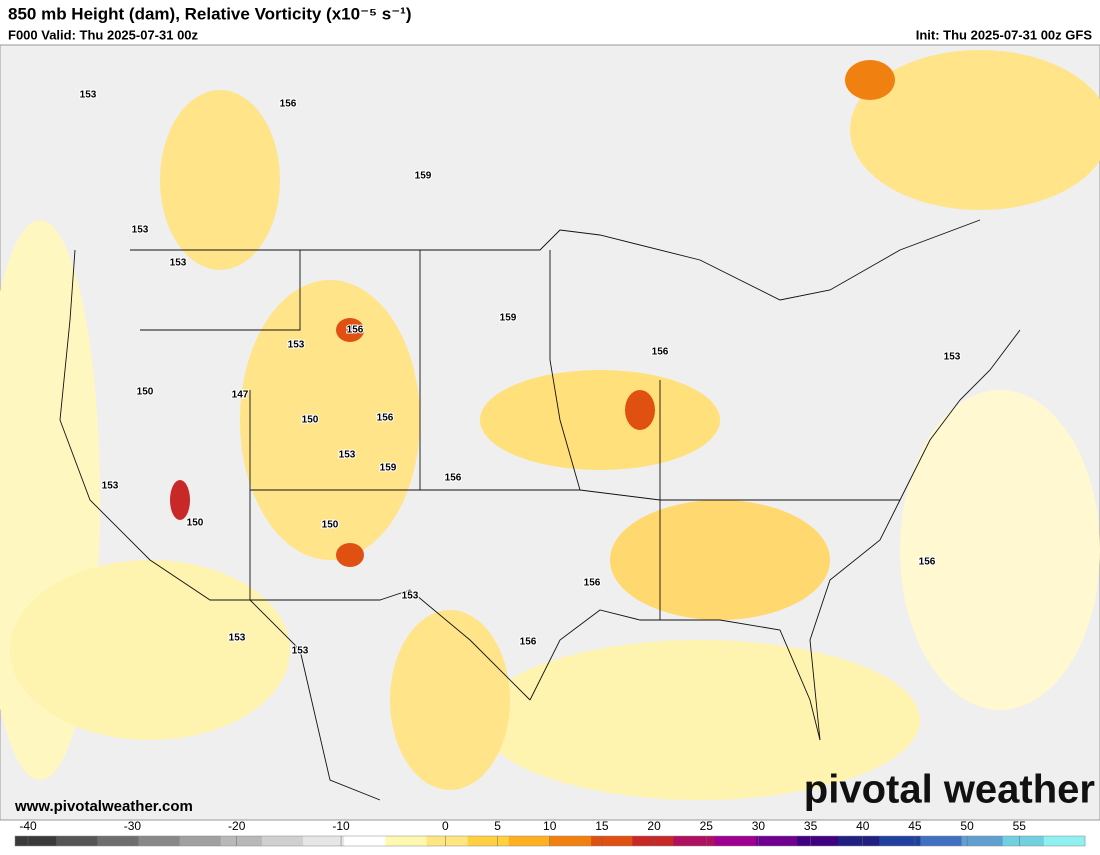  What do you see at coordinates (28, 826) in the screenshot?
I see `colorbar-tick-label: -40` at bounding box center [28, 826].